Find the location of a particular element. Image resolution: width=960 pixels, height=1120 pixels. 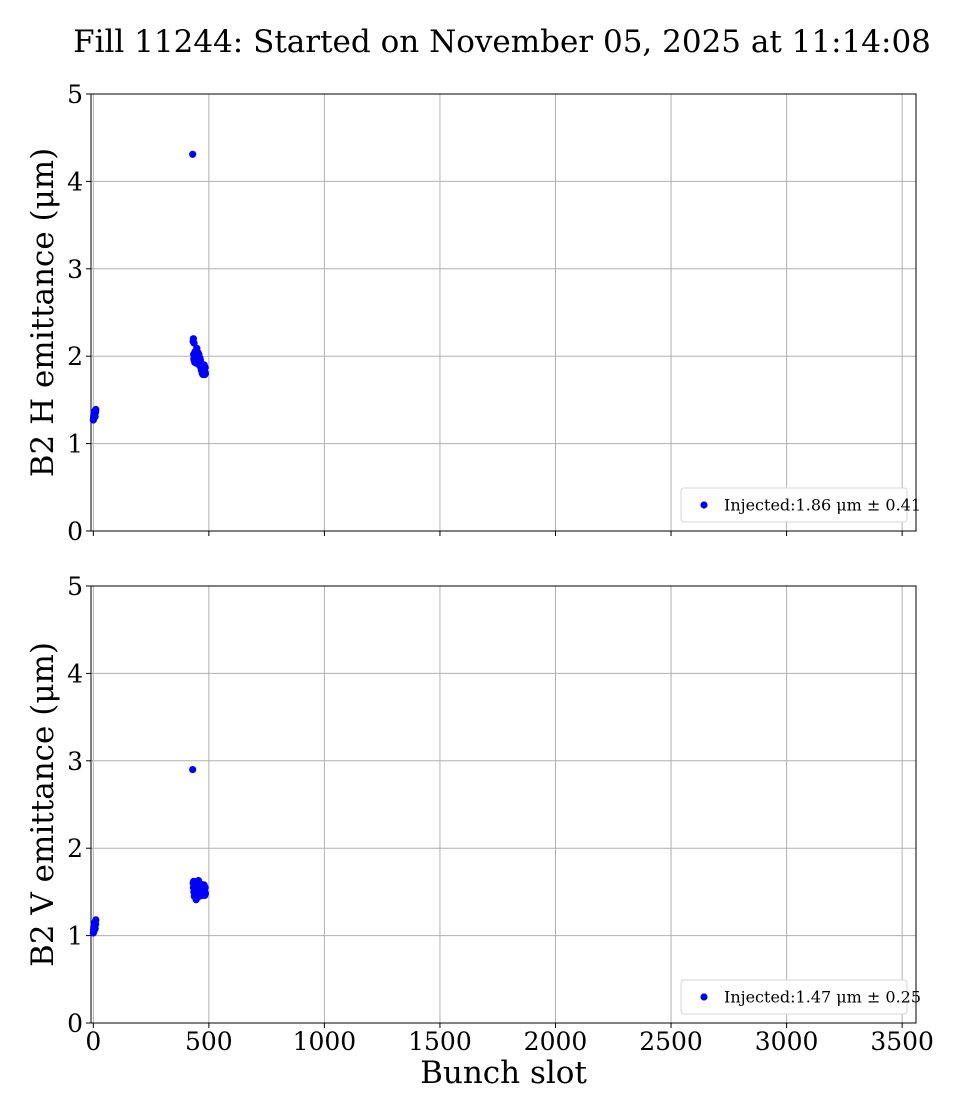

legend-label: Injected:1.86 μm ± 0.41 is located at coordinates (822, 505).